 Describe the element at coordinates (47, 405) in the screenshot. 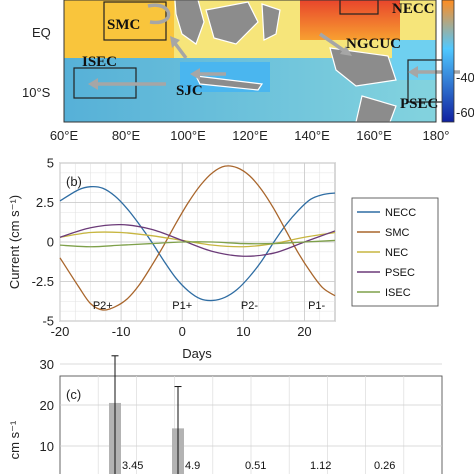

I see `y-tick-label: 20` at that location.